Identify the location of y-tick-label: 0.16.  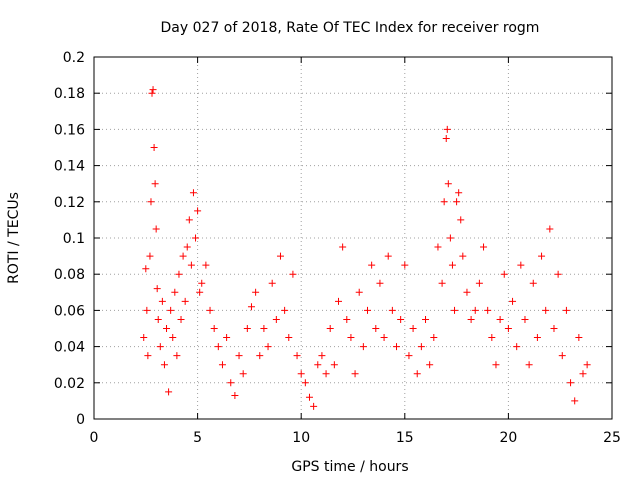
(69, 130).